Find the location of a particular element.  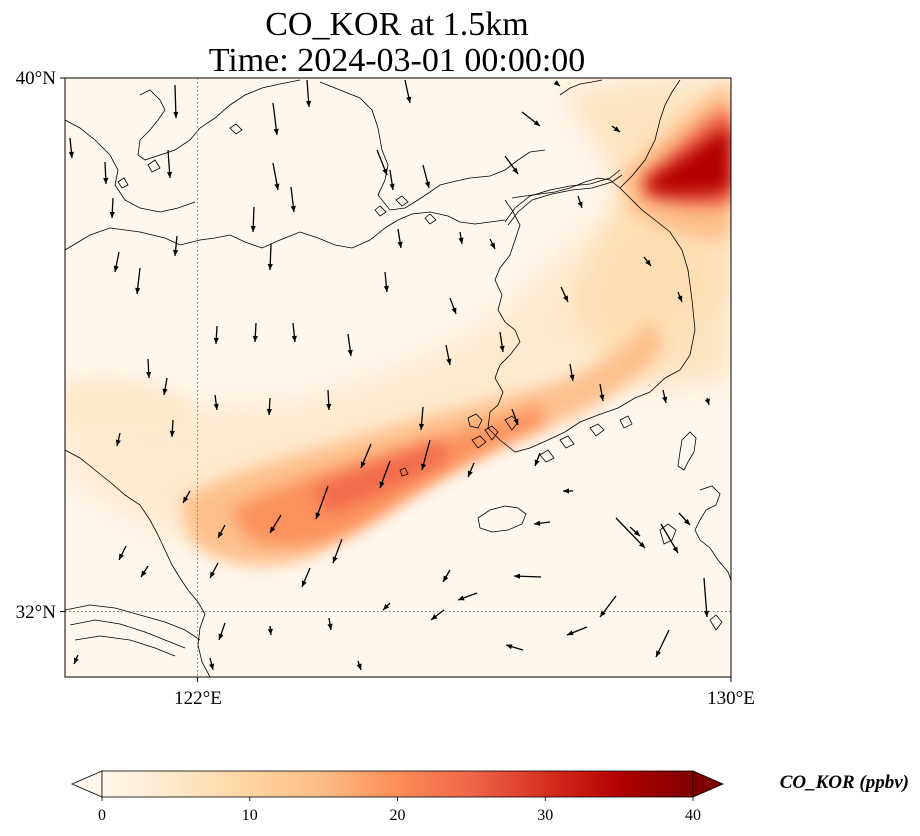

lat-tick-32n: 32°N is located at coordinates (36, 612).